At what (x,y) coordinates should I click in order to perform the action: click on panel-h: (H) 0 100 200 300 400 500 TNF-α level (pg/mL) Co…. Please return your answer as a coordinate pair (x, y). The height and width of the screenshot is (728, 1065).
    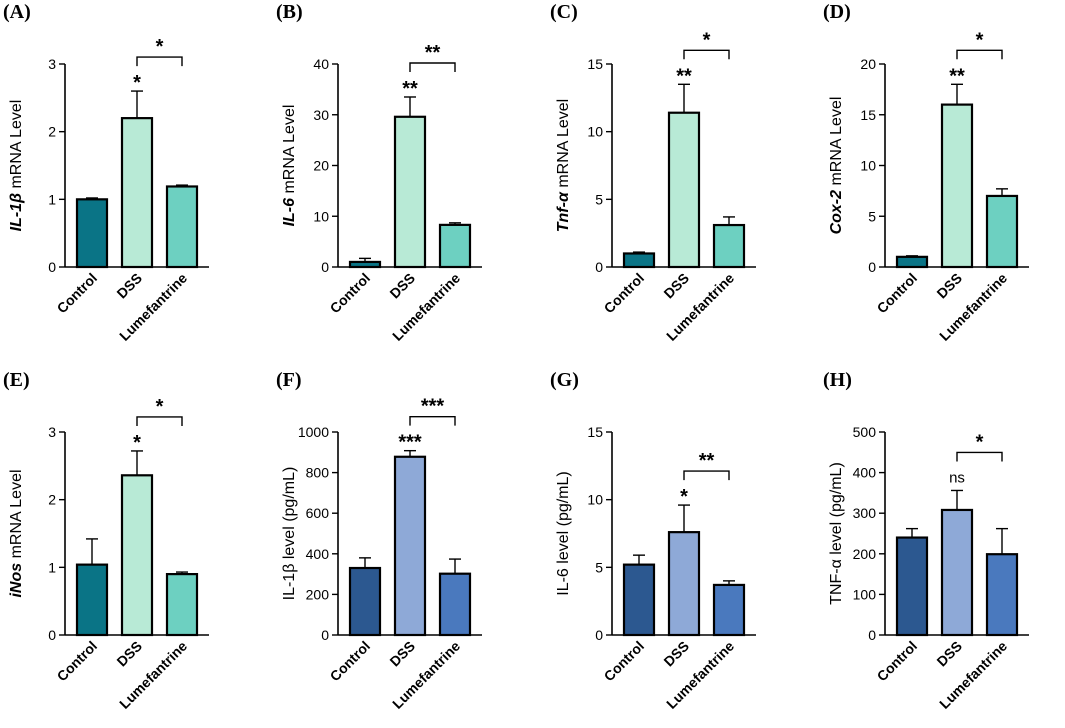
    Looking at the image, I should click on (926, 540).